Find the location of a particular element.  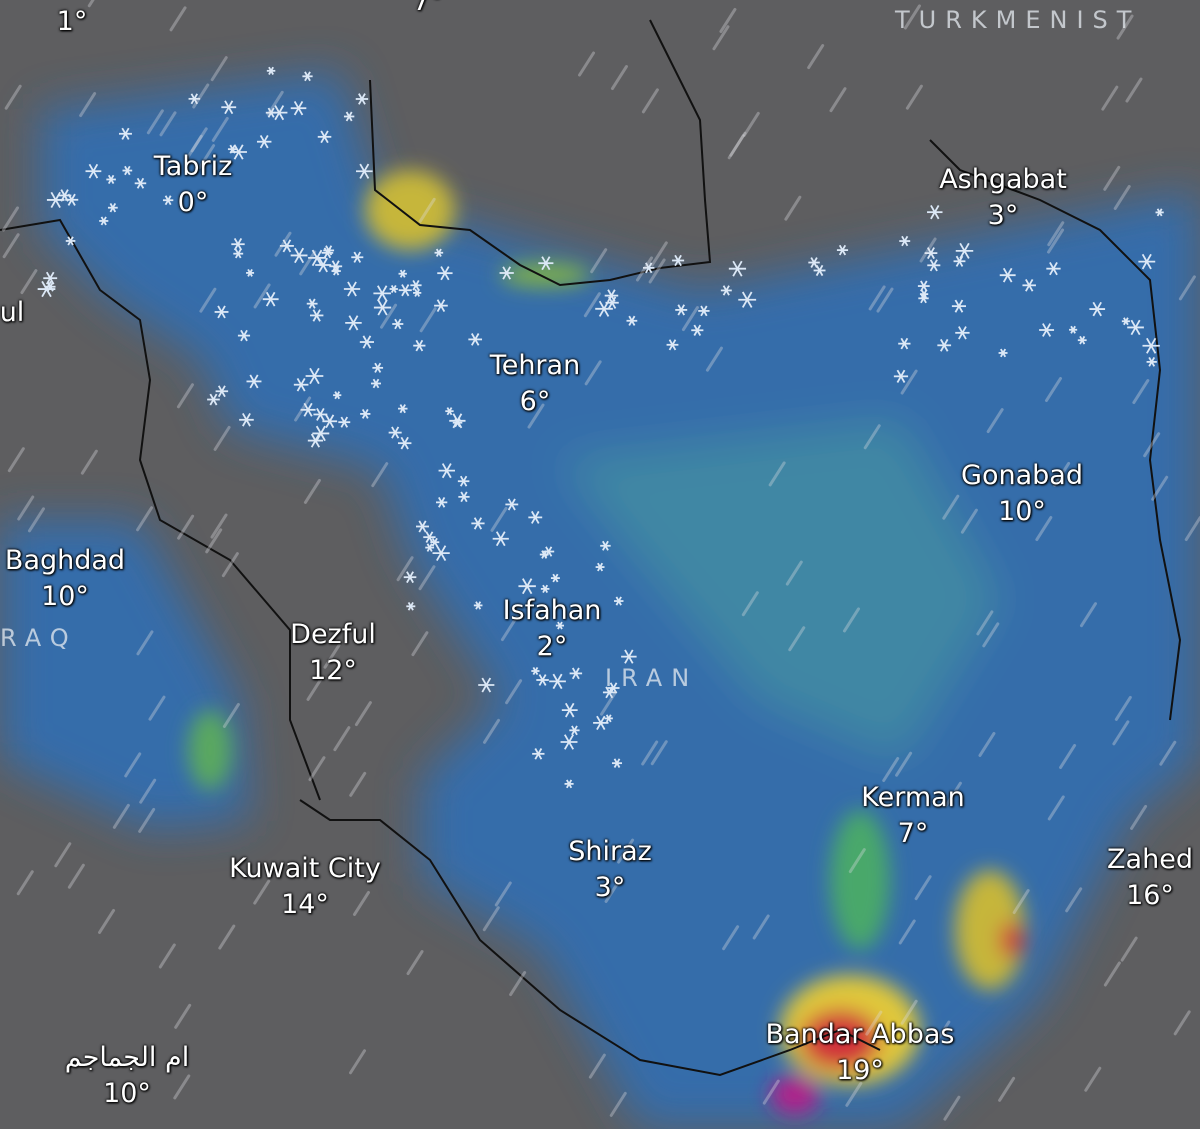

city-label: Bandar Abbas 19° is located at coordinates (860, 1053).